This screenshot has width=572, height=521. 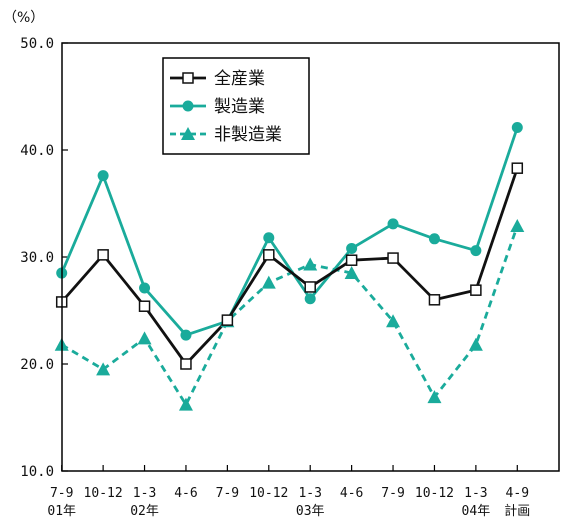 I want to click on x-year-label: 03年, so click(x=310, y=511).